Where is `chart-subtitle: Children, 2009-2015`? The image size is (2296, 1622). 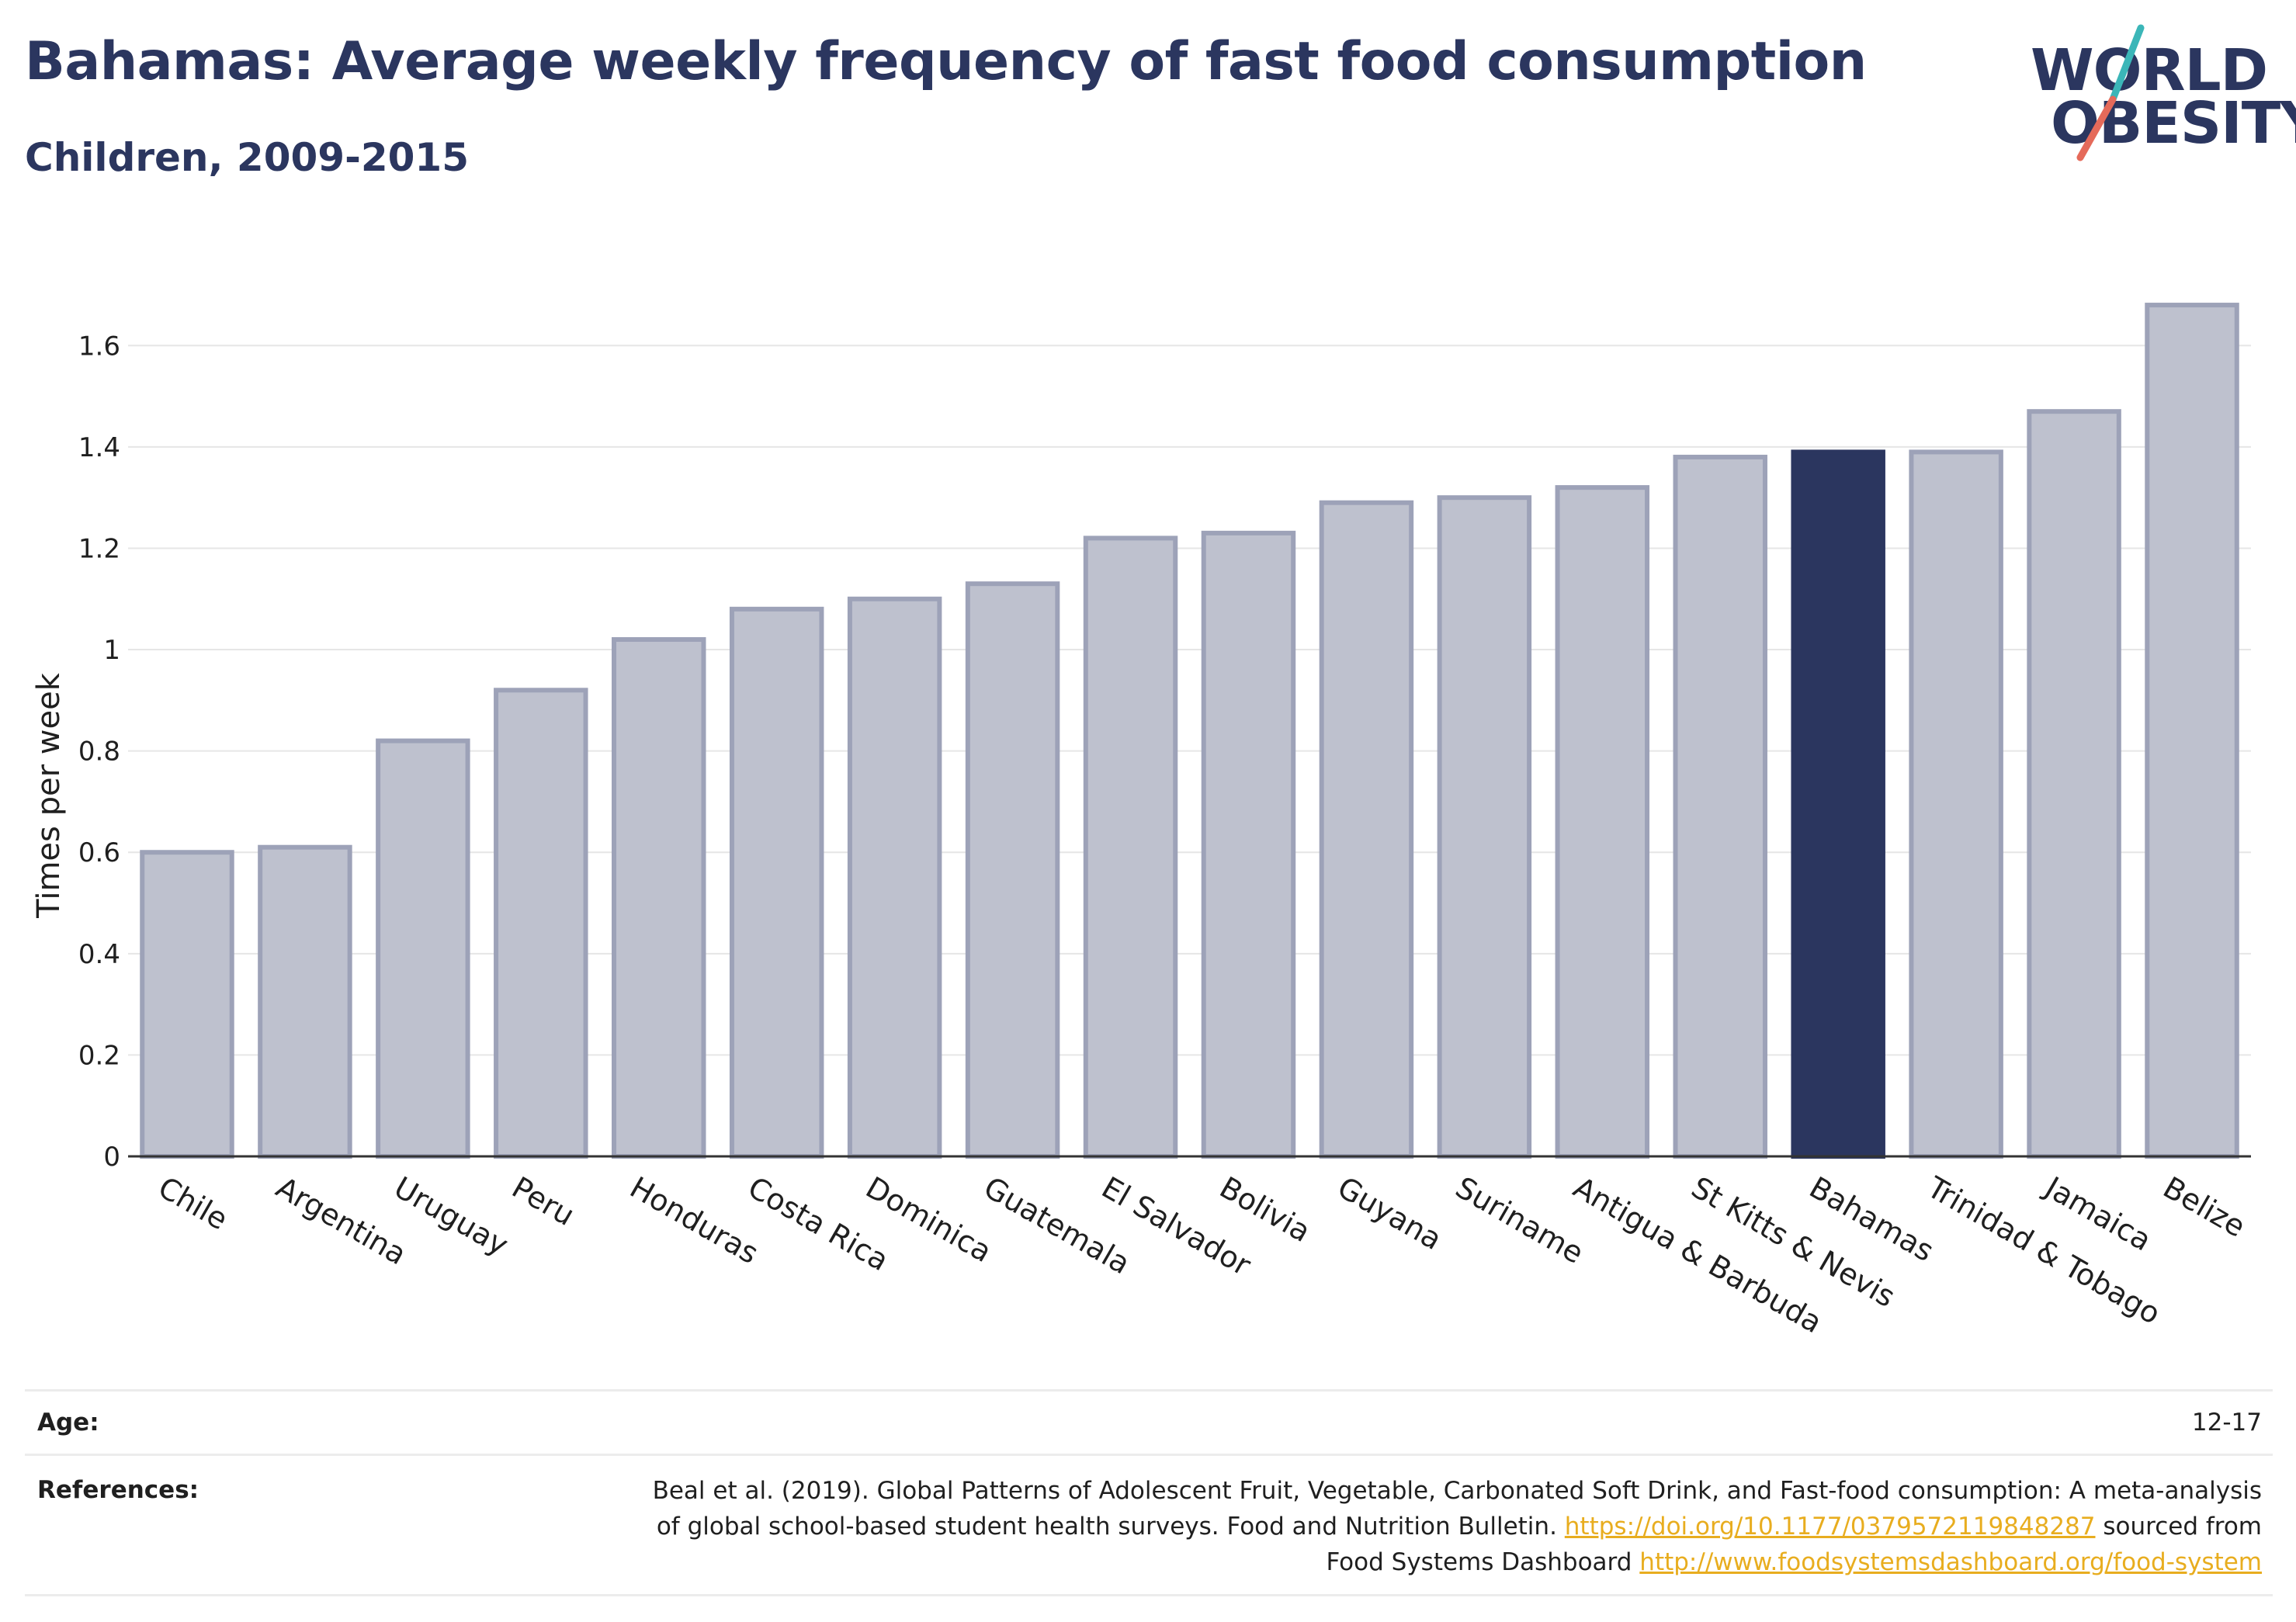
chart-subtitle: Children, 2009-2015 is located at coordinates (247, 157).